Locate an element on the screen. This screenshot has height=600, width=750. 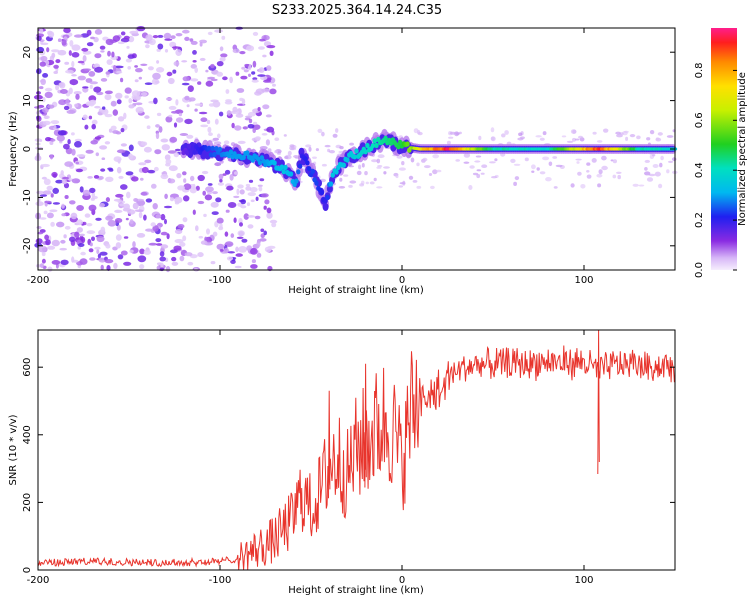
spectrogram-y-tick-label: 0 is located at coordinates (27, 149).